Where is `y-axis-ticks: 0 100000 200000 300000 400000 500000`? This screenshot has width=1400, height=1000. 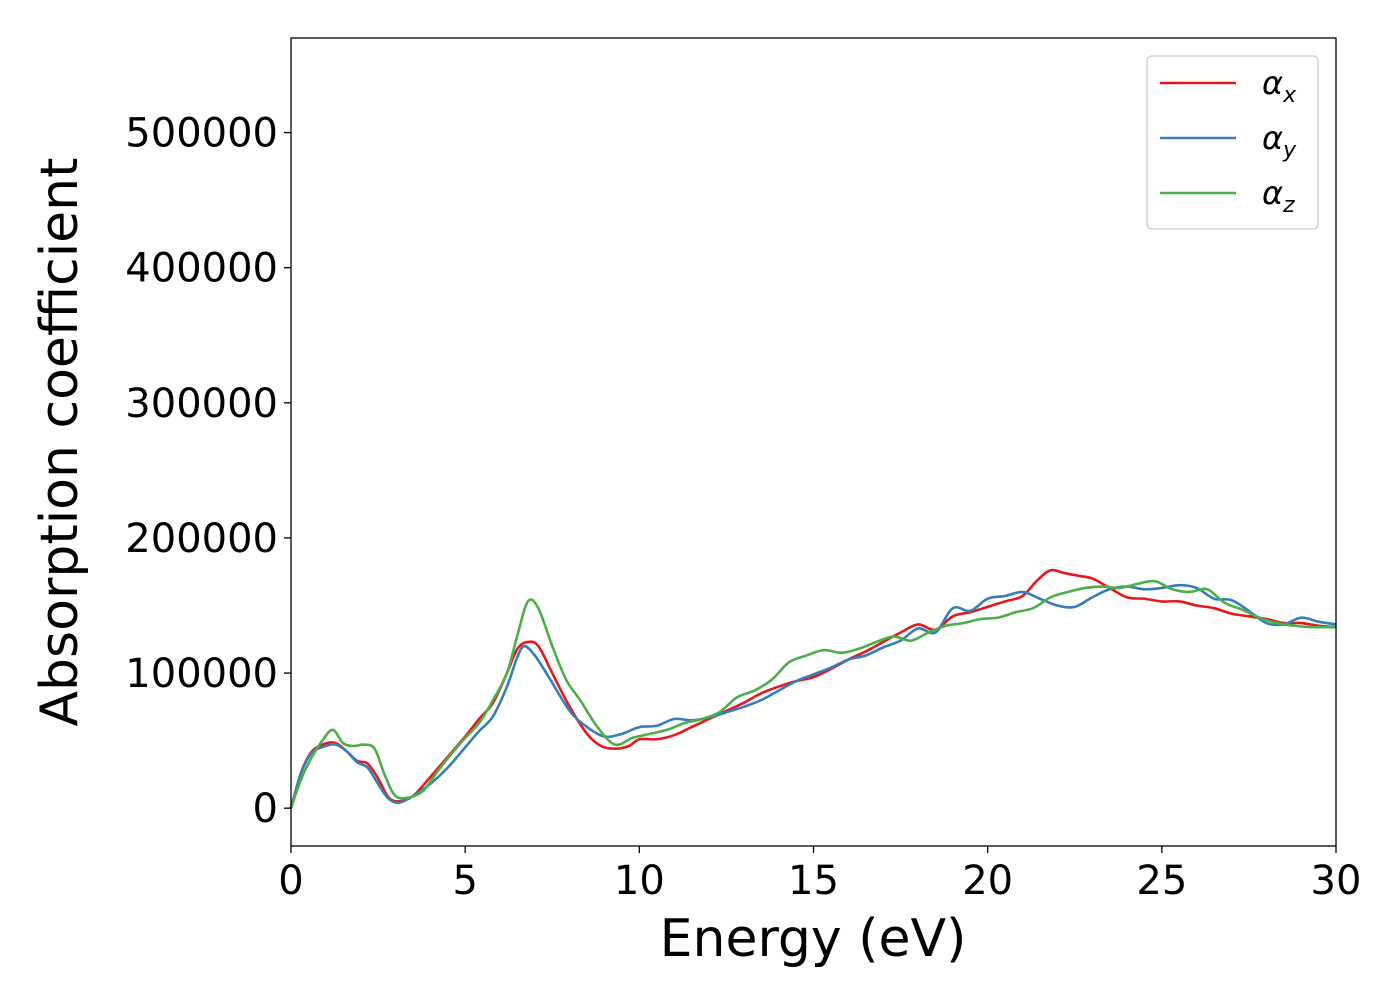
y-axis-ticks: 0 100000 200000 300000 400000 500000 is located at coordinates (208, 471).